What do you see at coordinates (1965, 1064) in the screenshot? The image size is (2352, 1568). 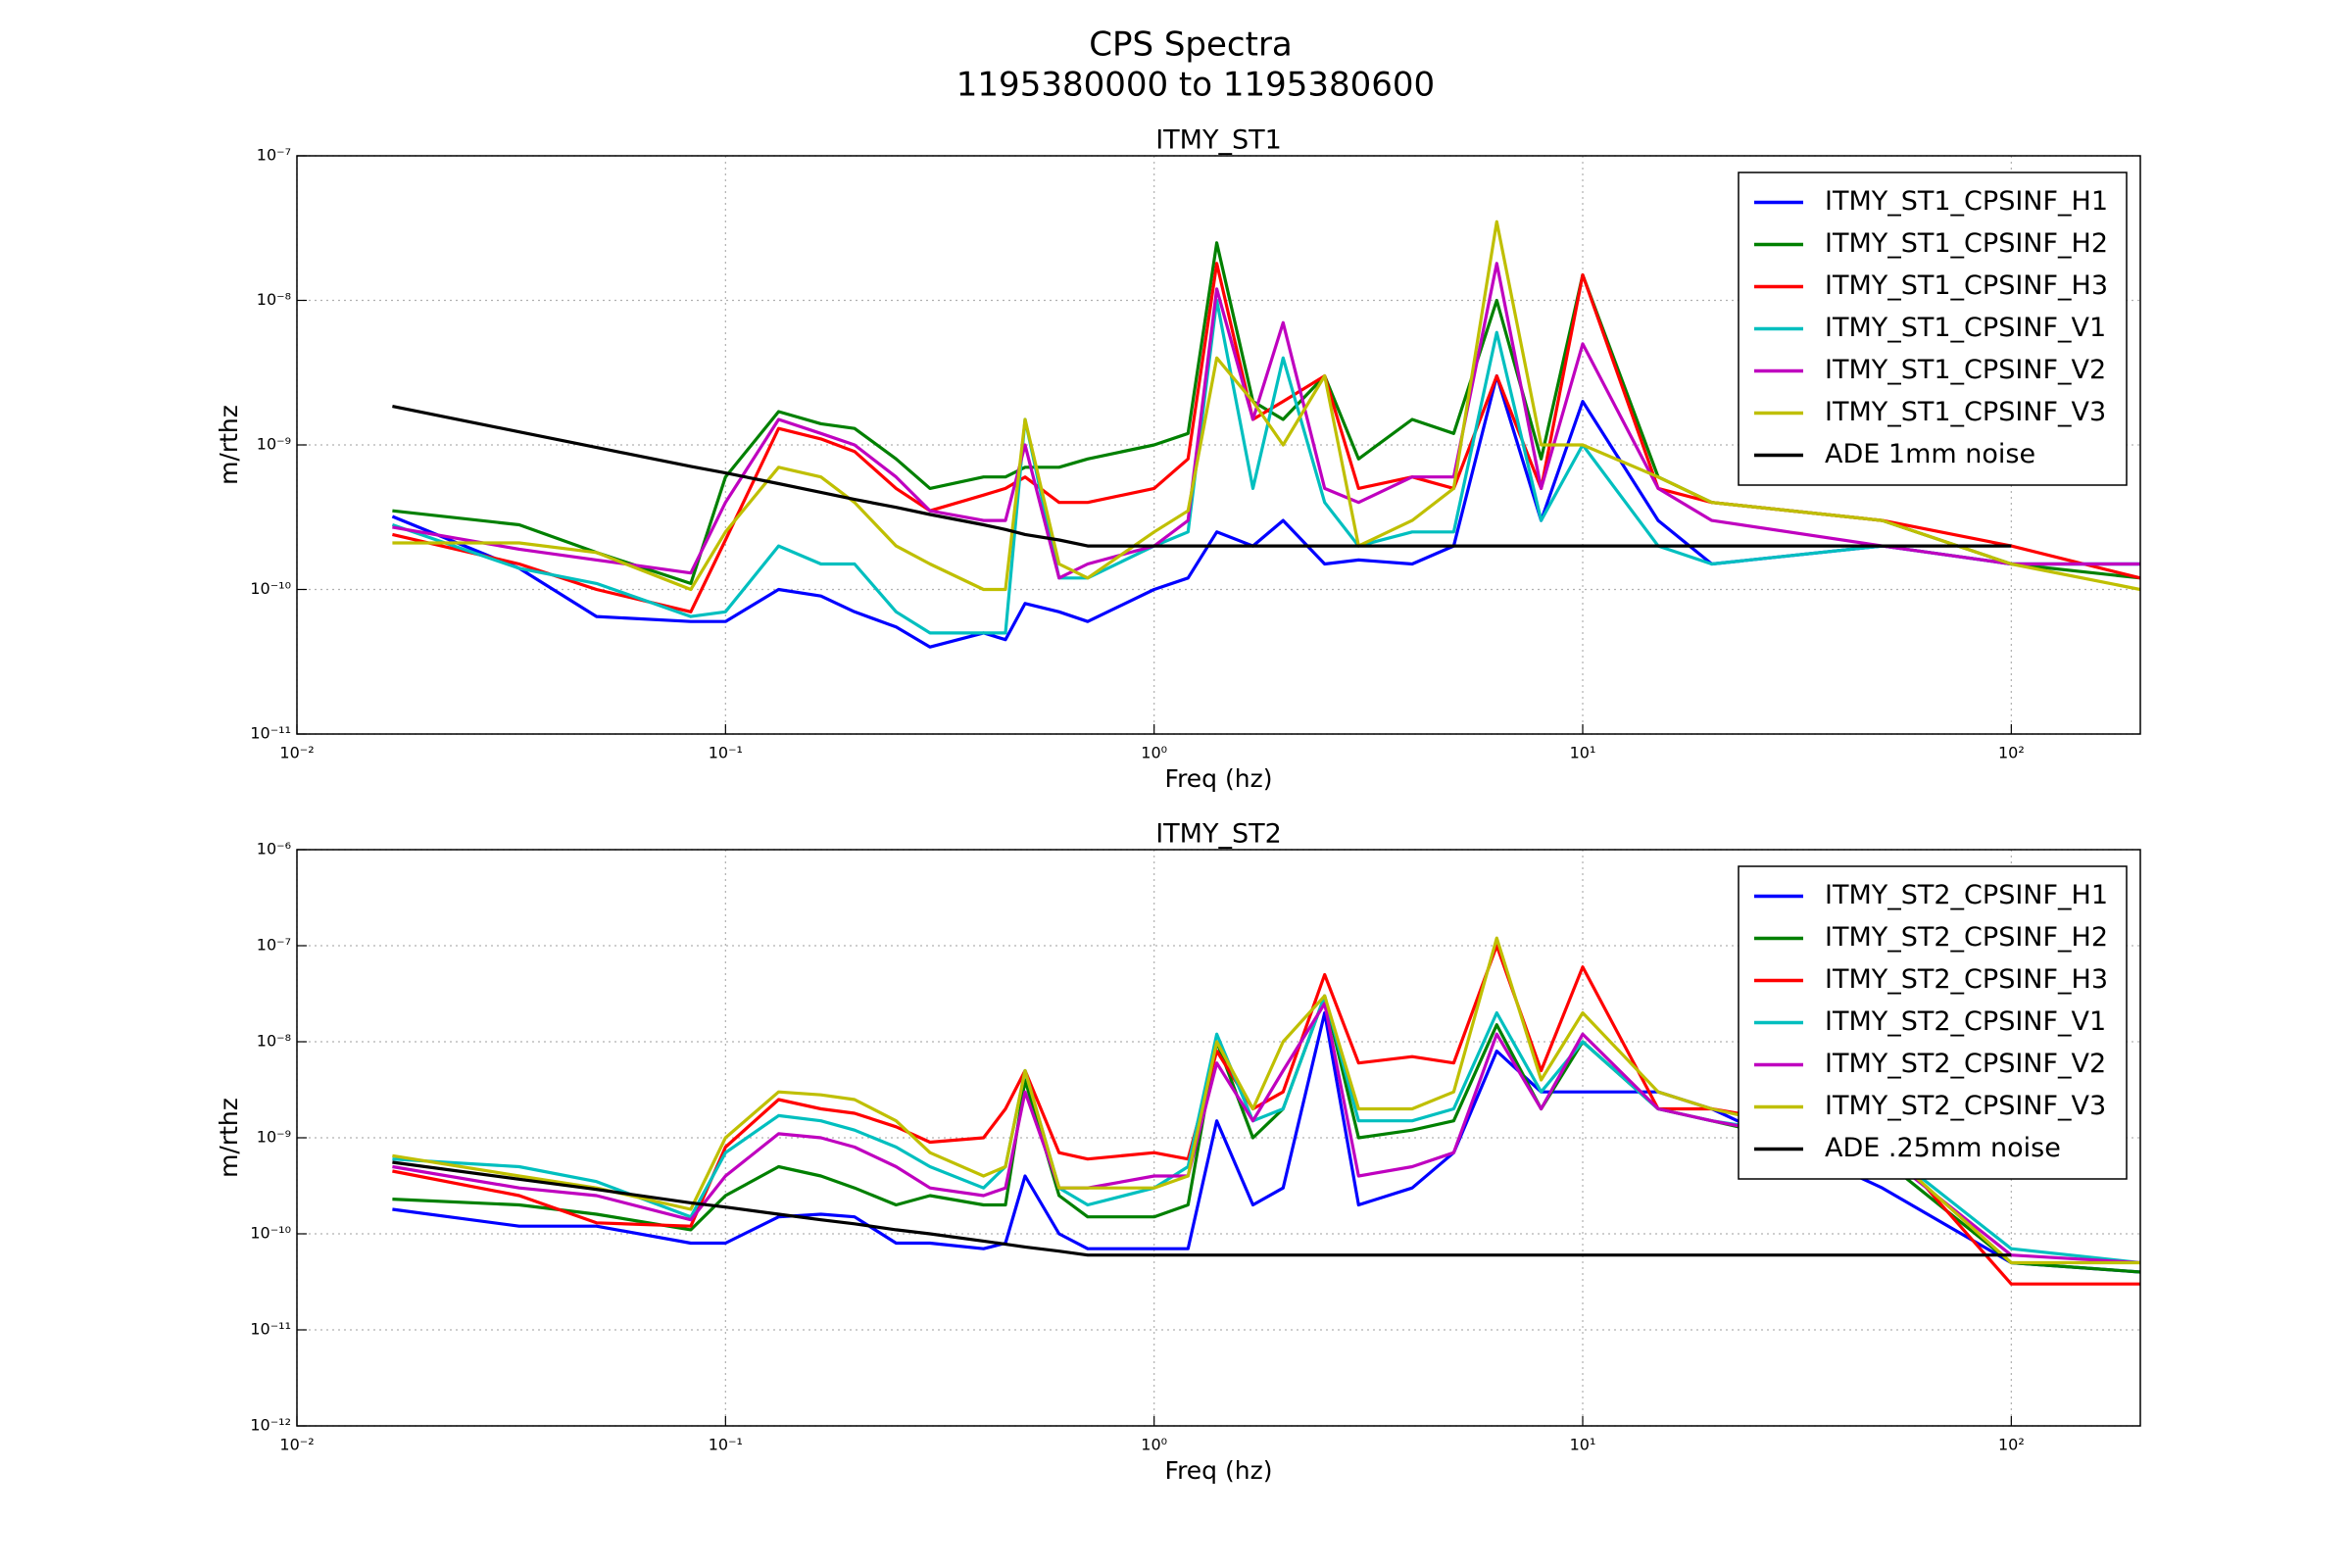 I see `legend-label: ITMY_ST2_CPSINF_V2` at bounding box center [1965, 1064].